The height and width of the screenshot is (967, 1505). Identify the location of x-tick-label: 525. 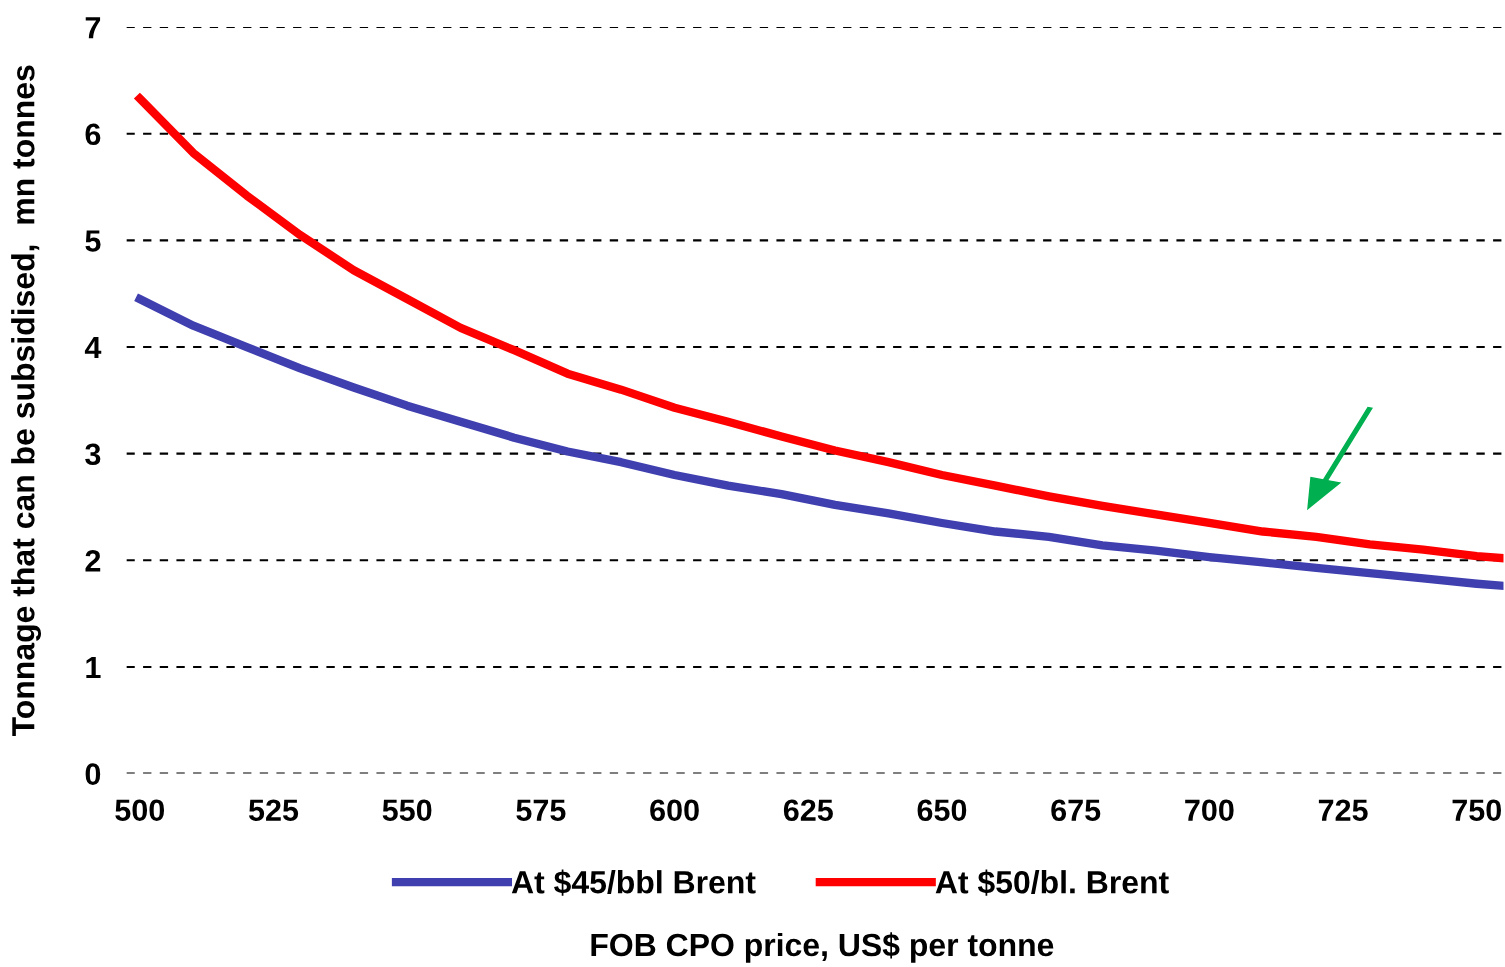
(273, 810).